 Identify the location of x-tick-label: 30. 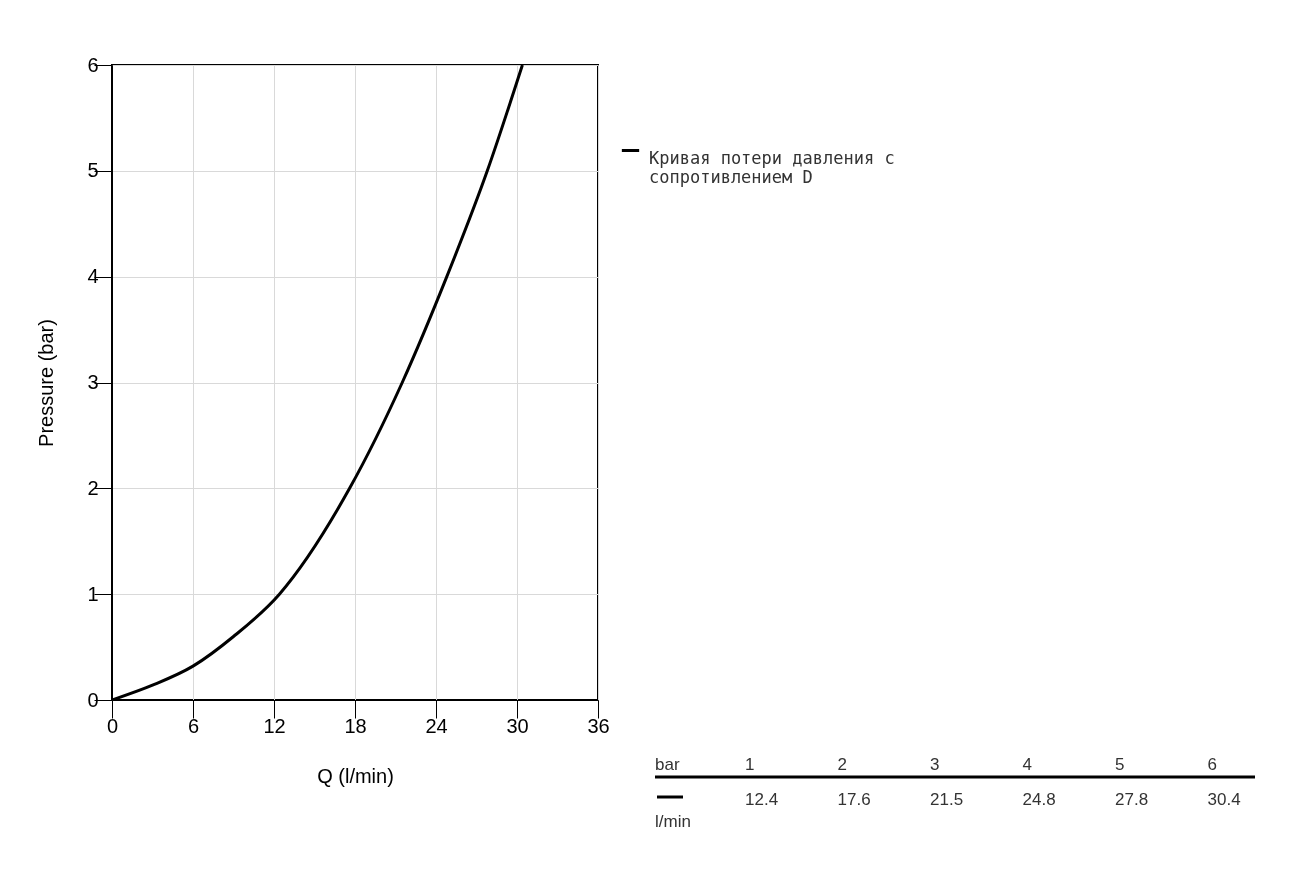
(517, 725).